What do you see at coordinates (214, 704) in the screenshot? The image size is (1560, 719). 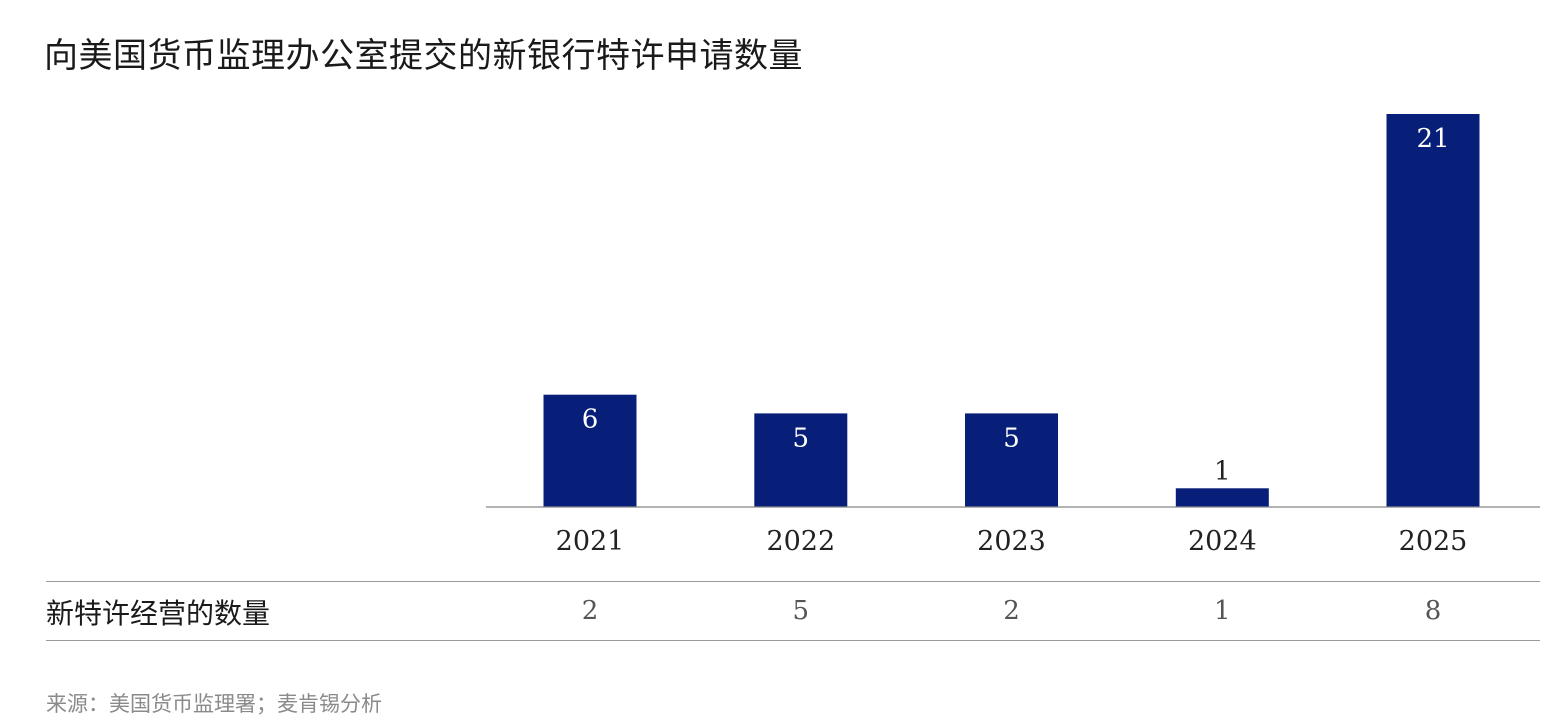 I see `source-note: 来源：美国货币监理署；麦肯锡分析` at bounding box center [214, 704].